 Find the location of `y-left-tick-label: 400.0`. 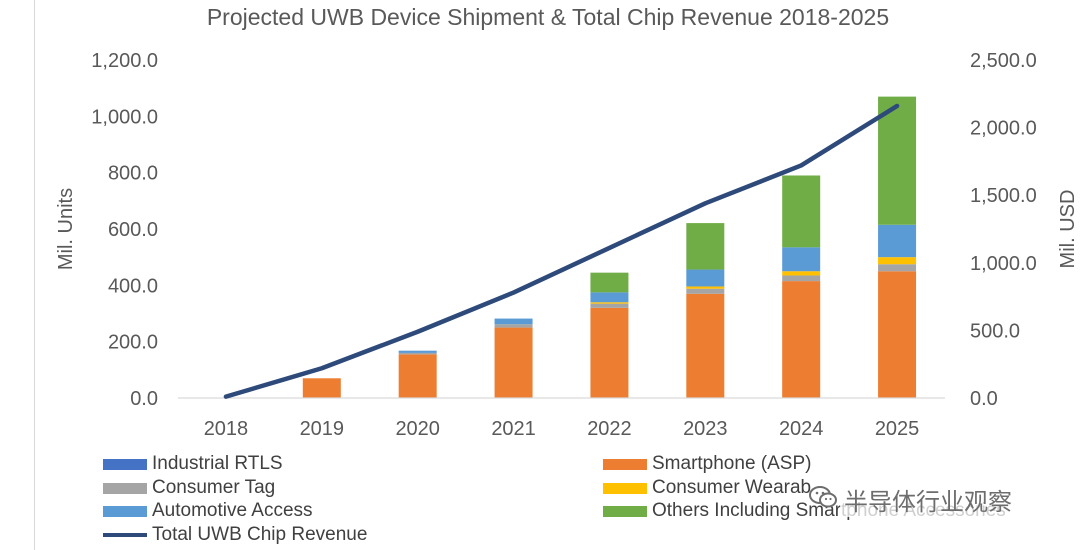

y-left-tick-label: 400.0 is located at coordinates (133, 286).